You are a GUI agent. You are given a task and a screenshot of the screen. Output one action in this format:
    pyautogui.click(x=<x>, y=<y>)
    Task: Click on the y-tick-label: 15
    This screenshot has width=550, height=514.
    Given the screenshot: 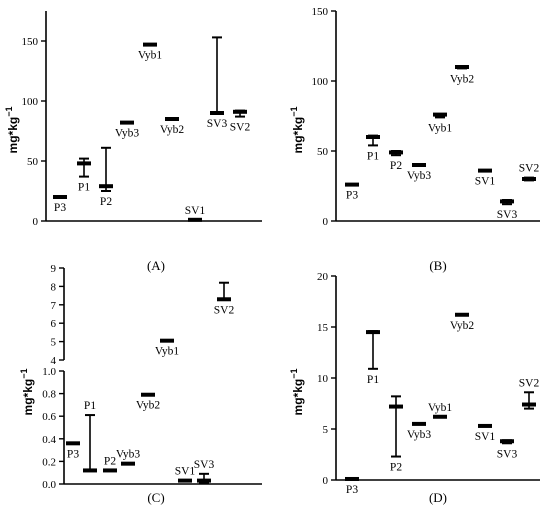 What is the action you would take?
    pyautogui.click(x=323, y=328)
    